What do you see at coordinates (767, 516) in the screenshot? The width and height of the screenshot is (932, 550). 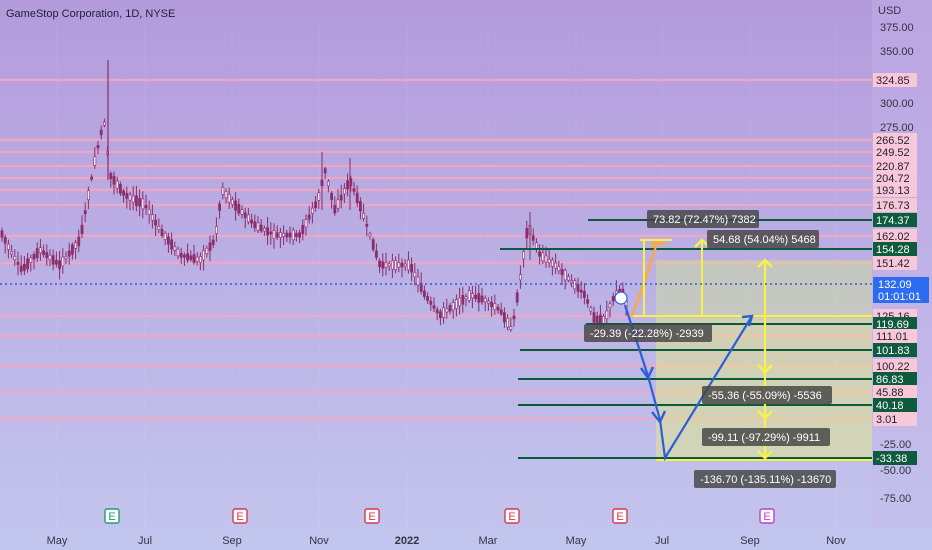 I see `dividend-marker` at bounding box center [767, 516].